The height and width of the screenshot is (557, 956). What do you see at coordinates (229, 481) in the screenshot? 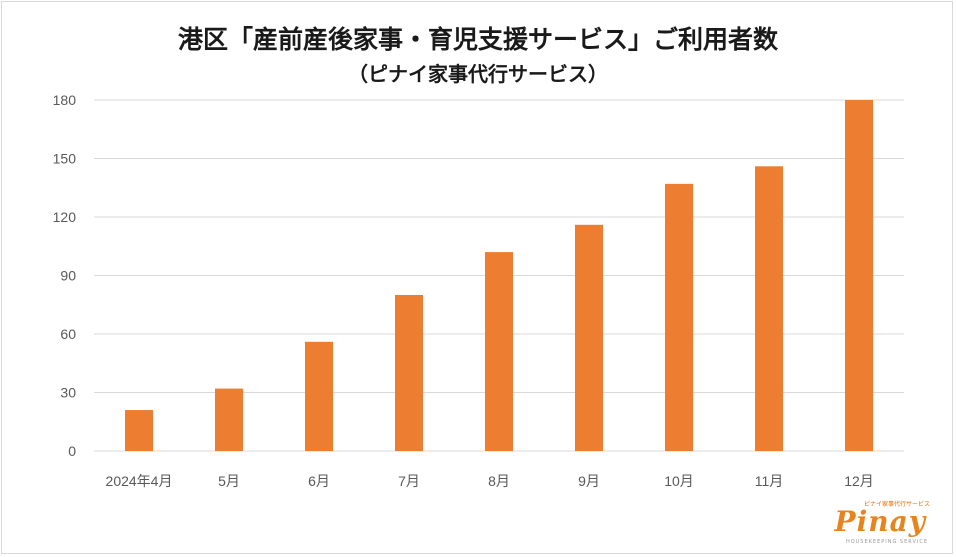
I see `x-tick-label: 5月` at bounding box center [229, 481].